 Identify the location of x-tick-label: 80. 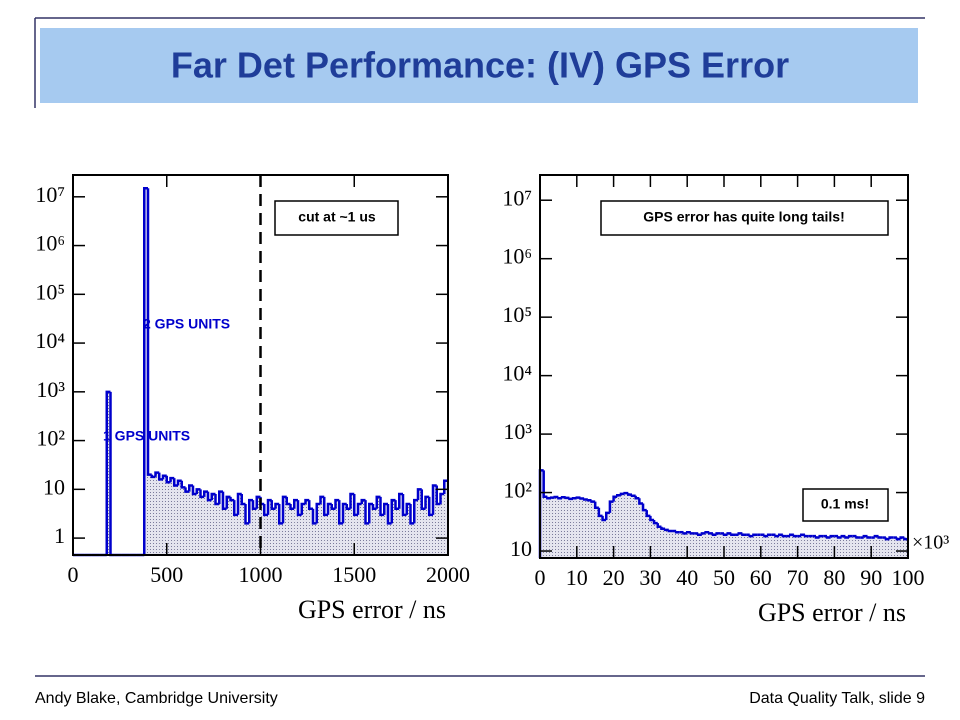
(834, 577).